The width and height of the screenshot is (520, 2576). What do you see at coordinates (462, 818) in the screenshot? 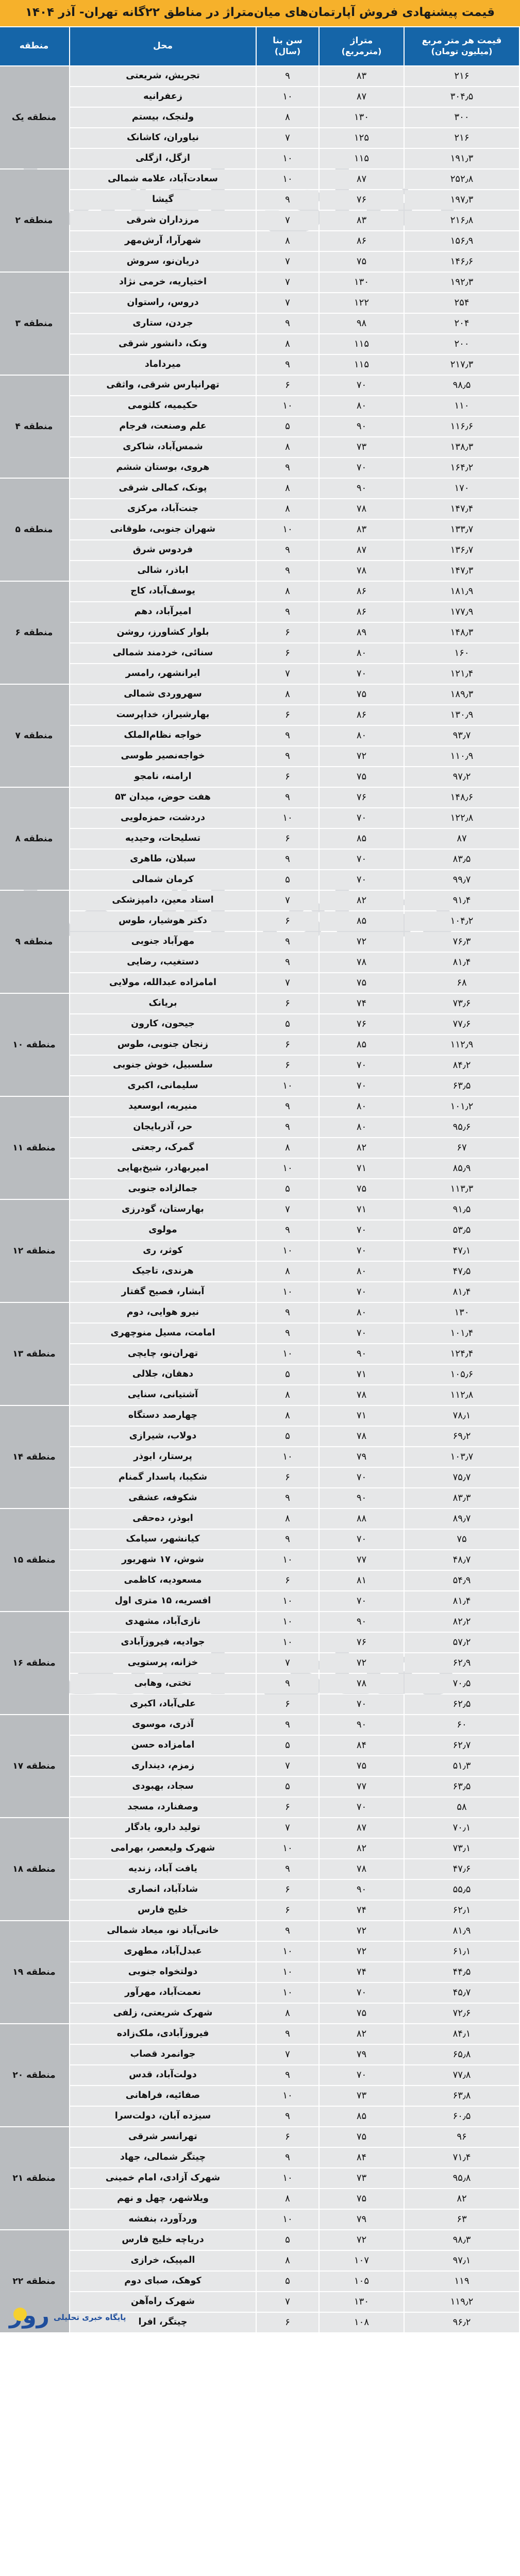
I see `cell-price: ۱۲۲٫۸` at bounding box center [462, 818].